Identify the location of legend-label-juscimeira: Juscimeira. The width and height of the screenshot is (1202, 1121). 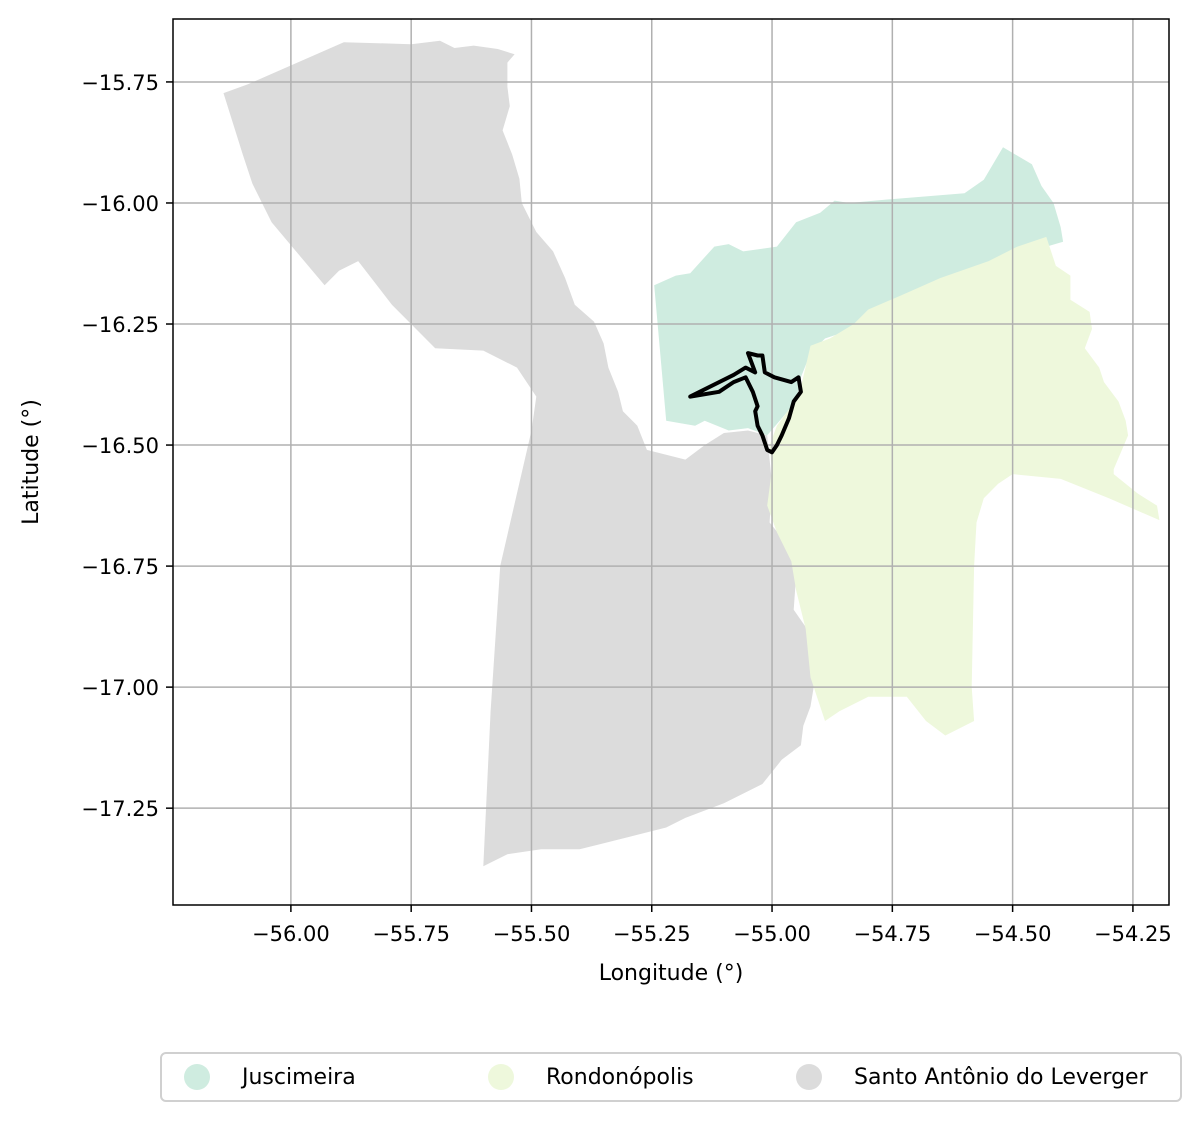
(299, 1077).